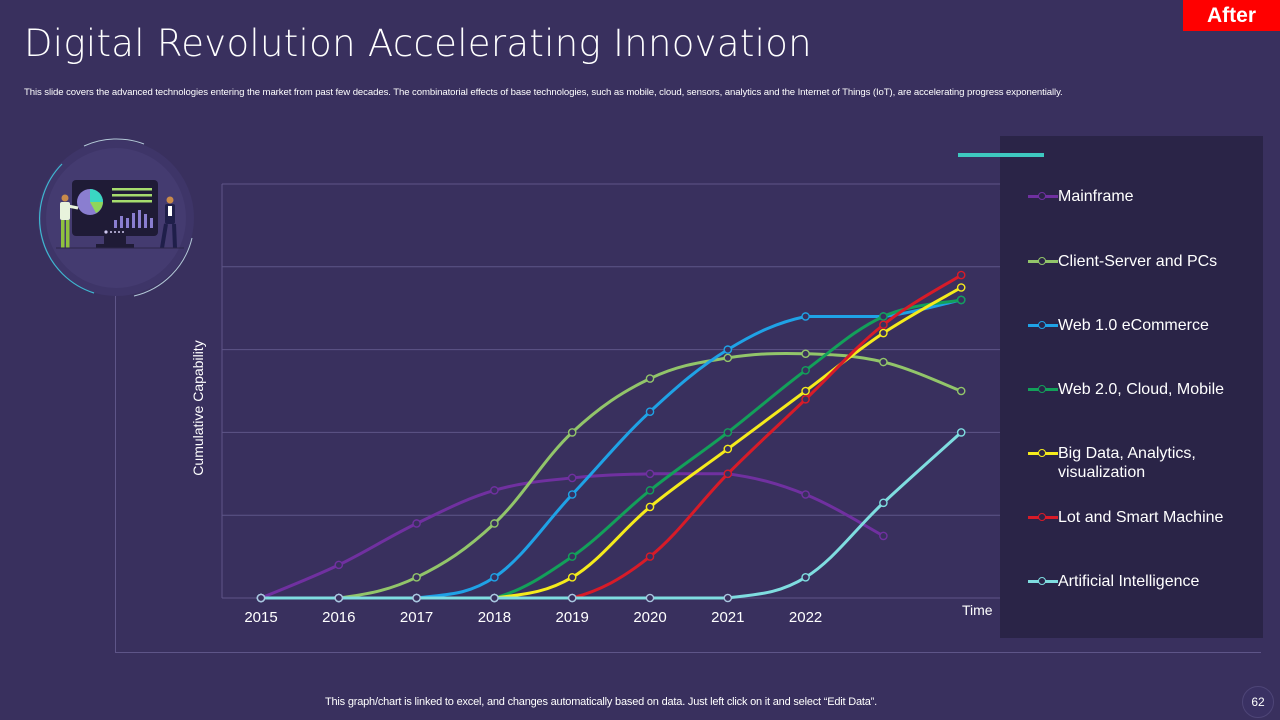 The height and width of the screenshot is (720, 1280). Describe the element at coordinates (114, 232) in the screenshot. I see `carousel-dots-icon` at that location.